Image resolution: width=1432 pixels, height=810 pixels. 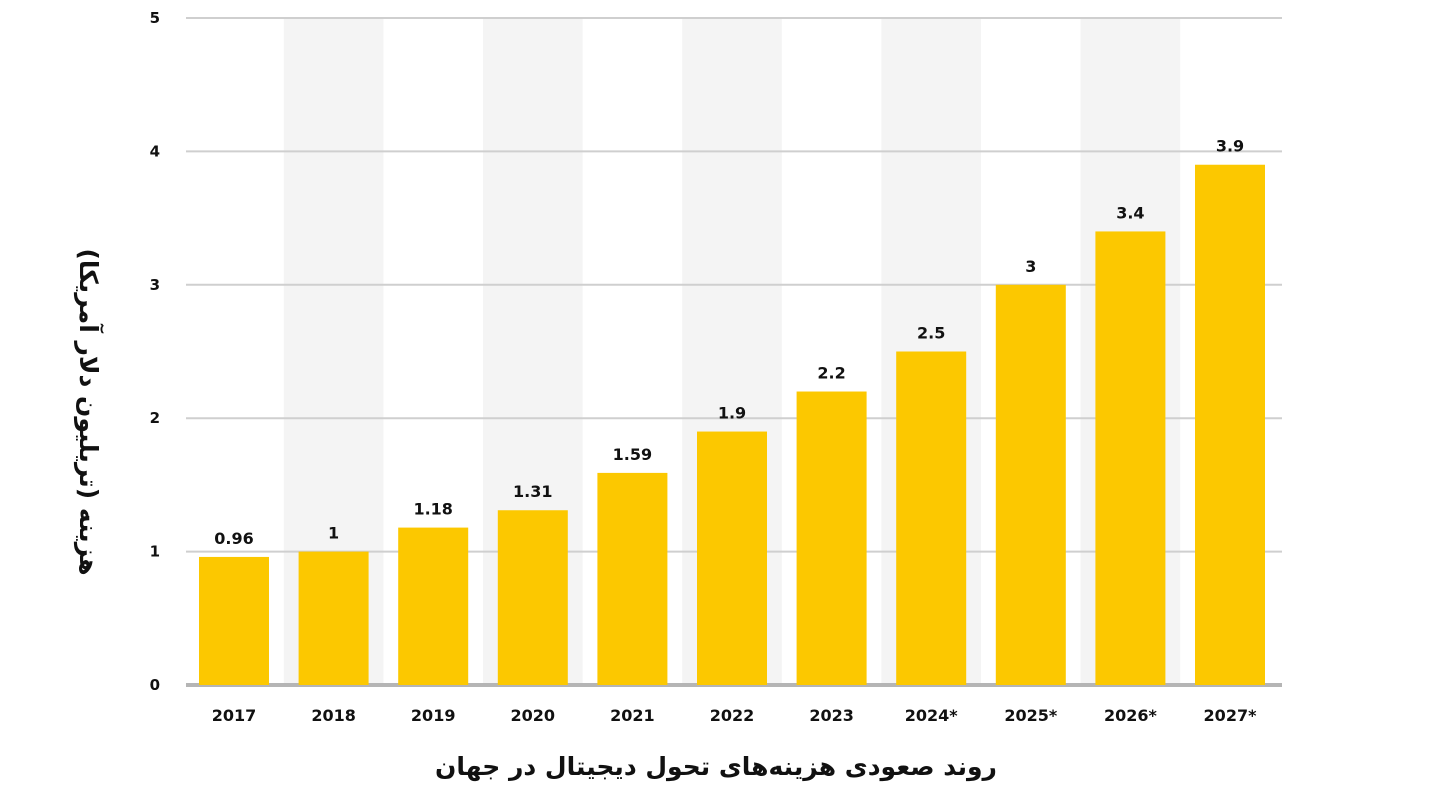 I want to click on data-label: 3.4, so click(x=1130, y=212).